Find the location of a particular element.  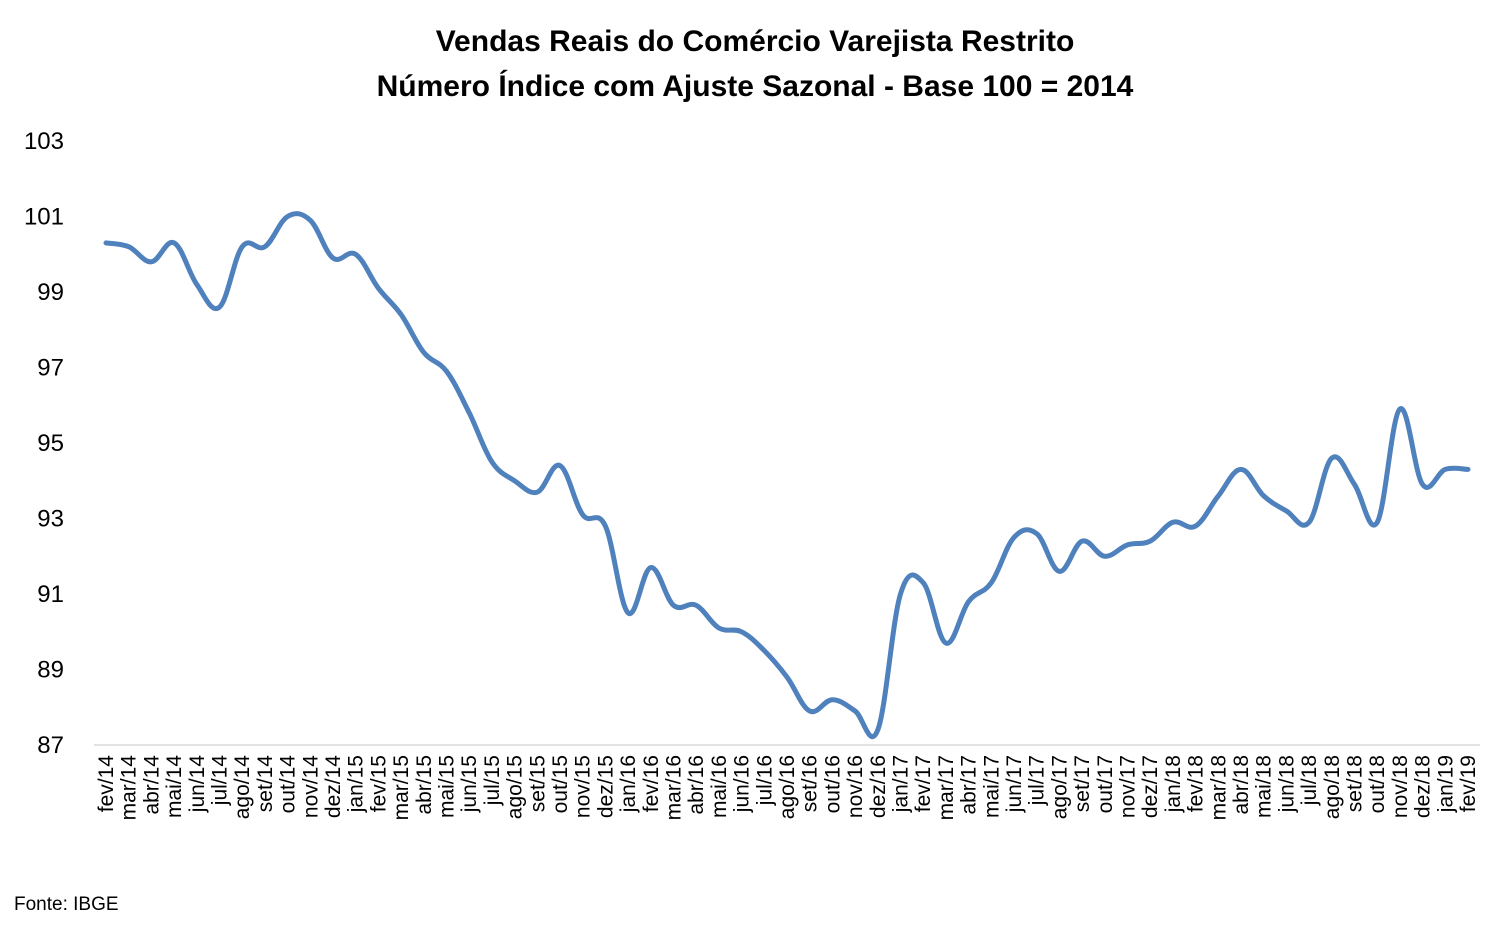

x-tick-label: abr/14 is located at coordinates (151, 785).